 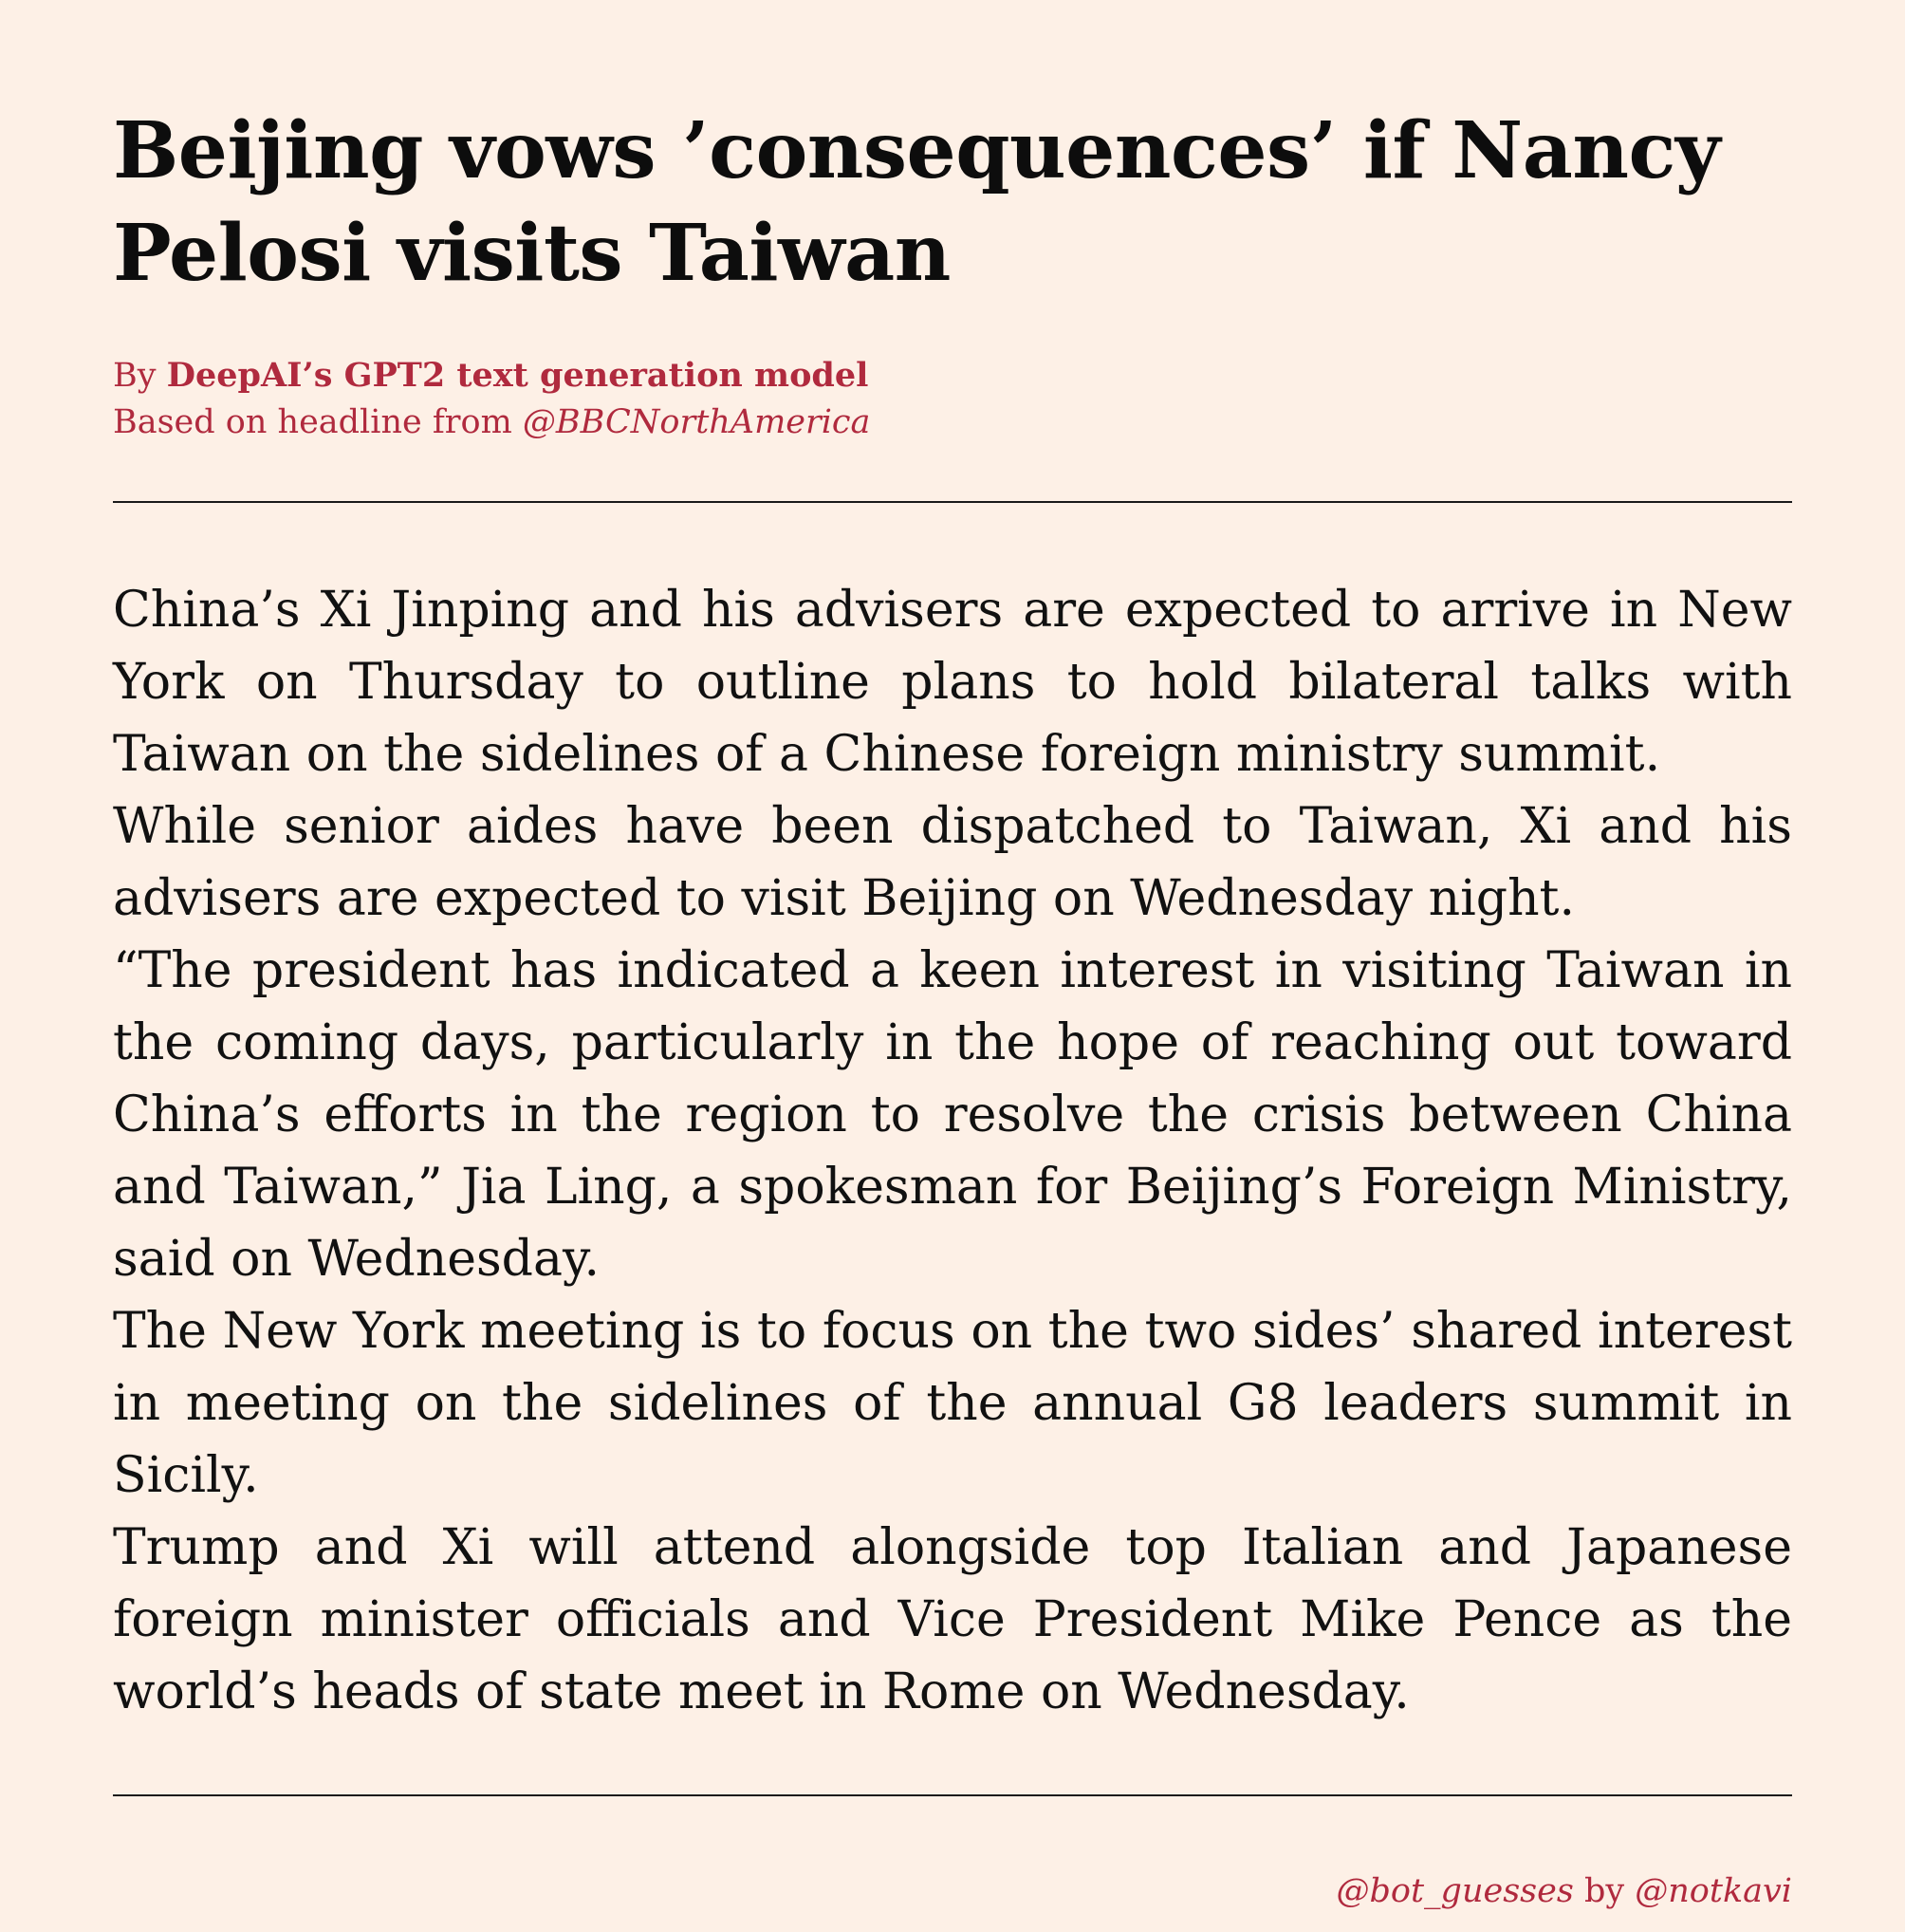 What do you see at coordinates (697, 422) in the screenshot?
I see `byline-source-handle: @BBCNorthAmerica` at bounding box center [697, 422].